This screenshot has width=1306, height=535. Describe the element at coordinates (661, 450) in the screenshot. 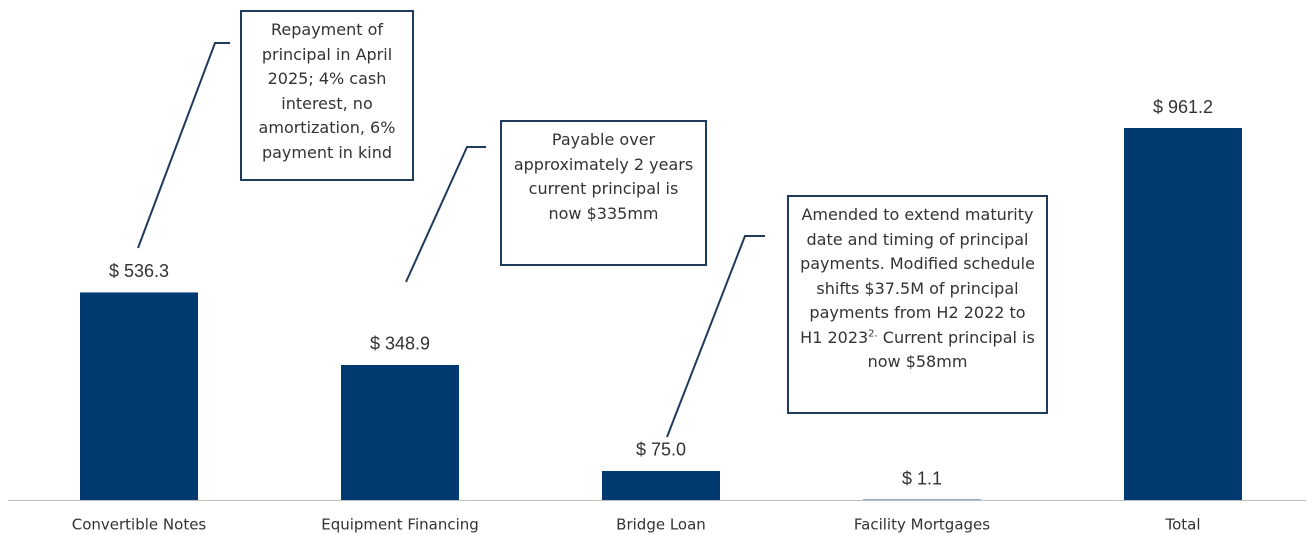

I see `value-label: $ 75.0` at that location.